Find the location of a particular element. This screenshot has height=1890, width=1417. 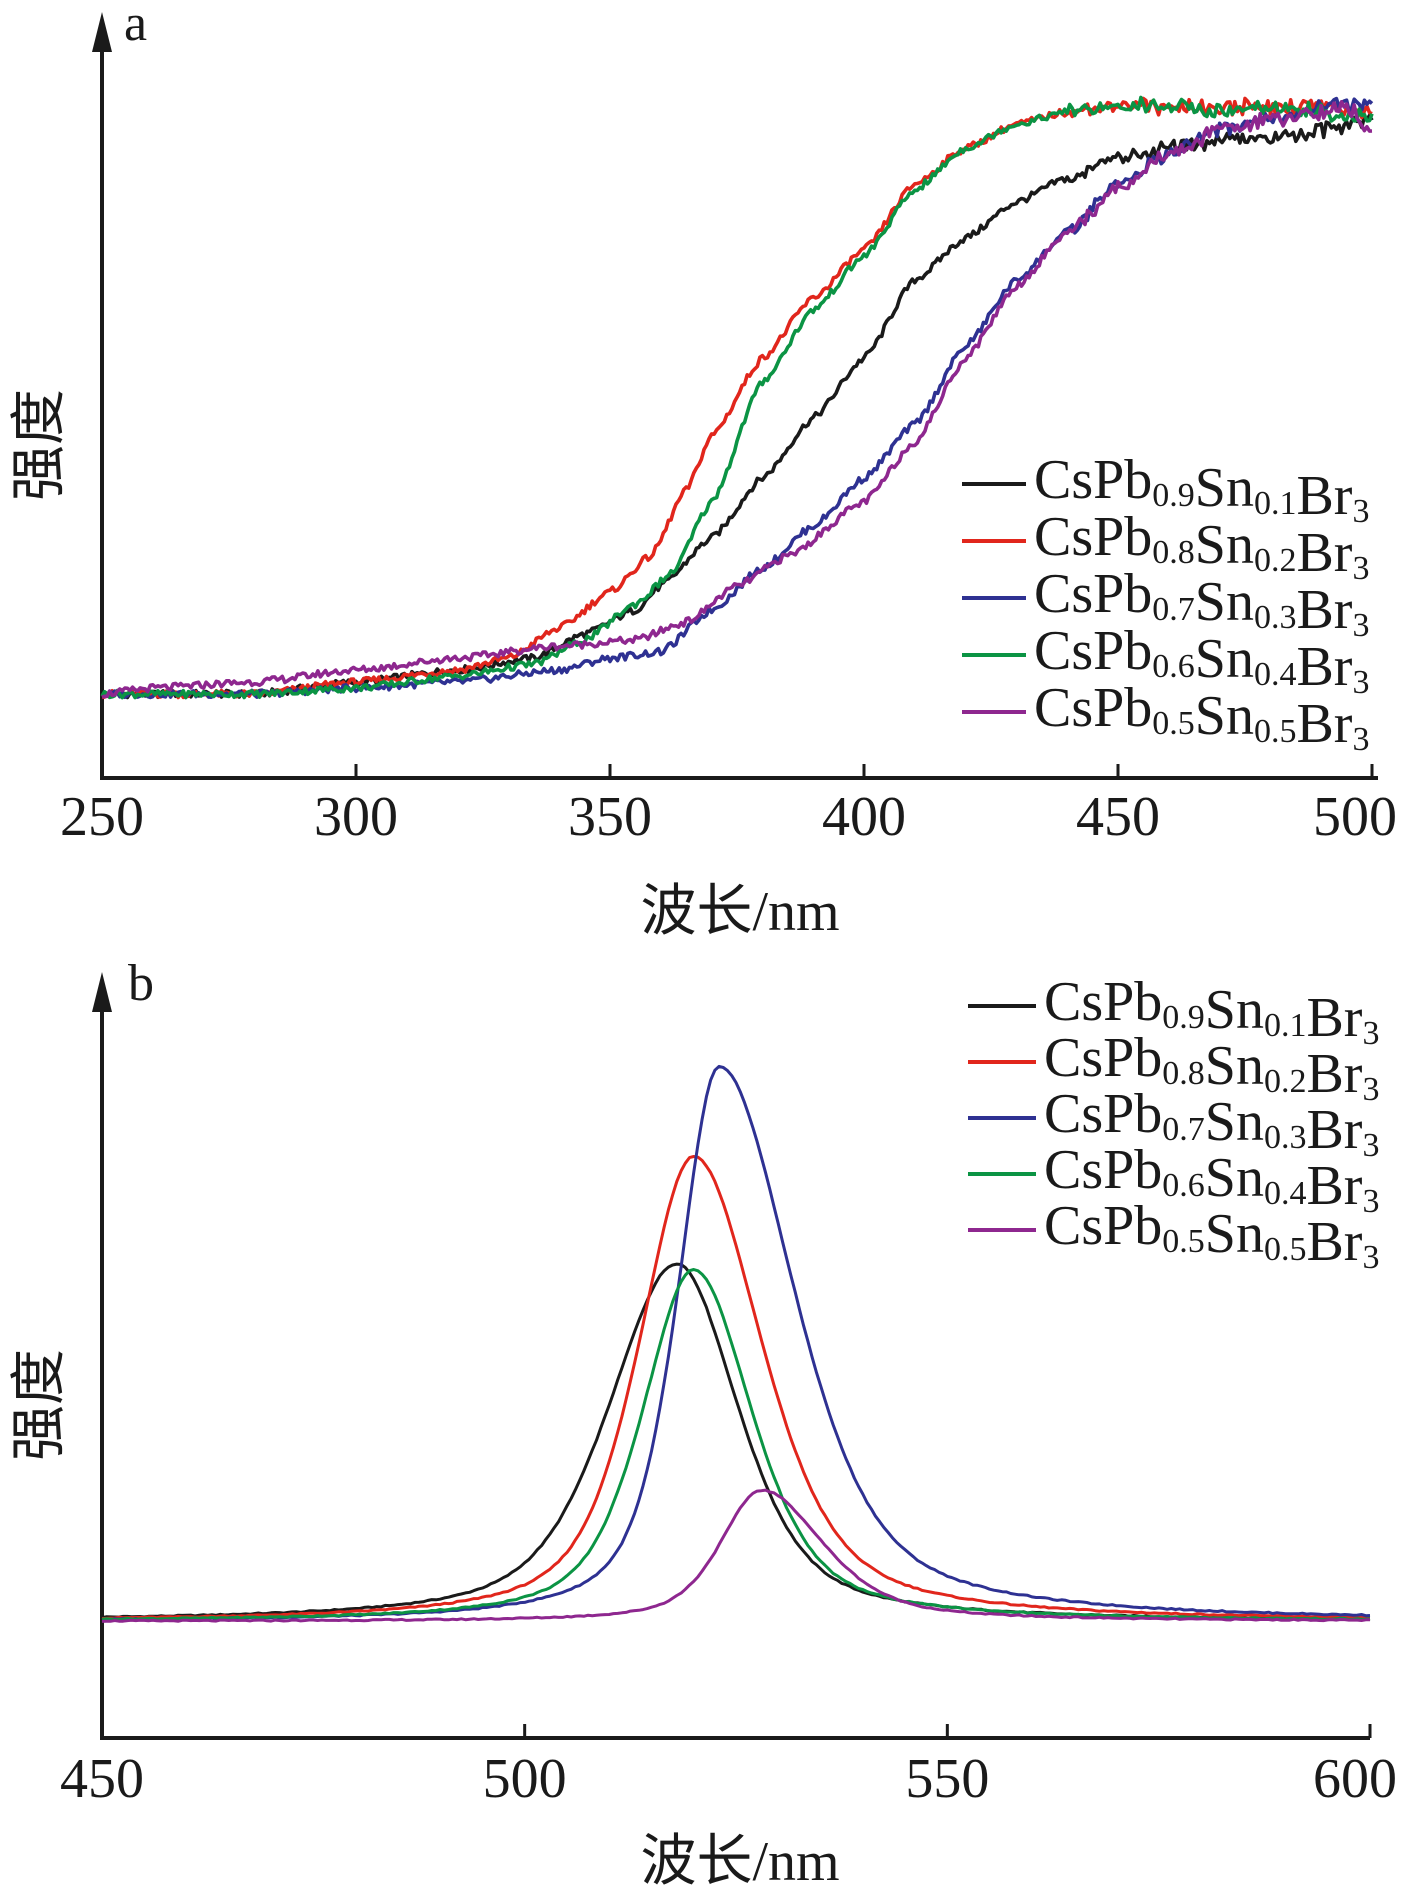

x-ticks-b: 450 500 550 600 is located at coordinates (728, 1767).